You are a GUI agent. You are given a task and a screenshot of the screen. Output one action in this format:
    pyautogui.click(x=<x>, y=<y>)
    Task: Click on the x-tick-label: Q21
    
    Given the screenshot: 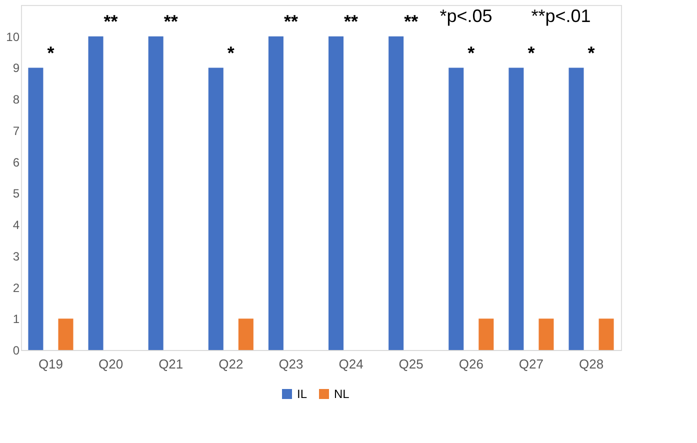 What is the action you would take?
    pyautogui.click(x=171, y=364)
    